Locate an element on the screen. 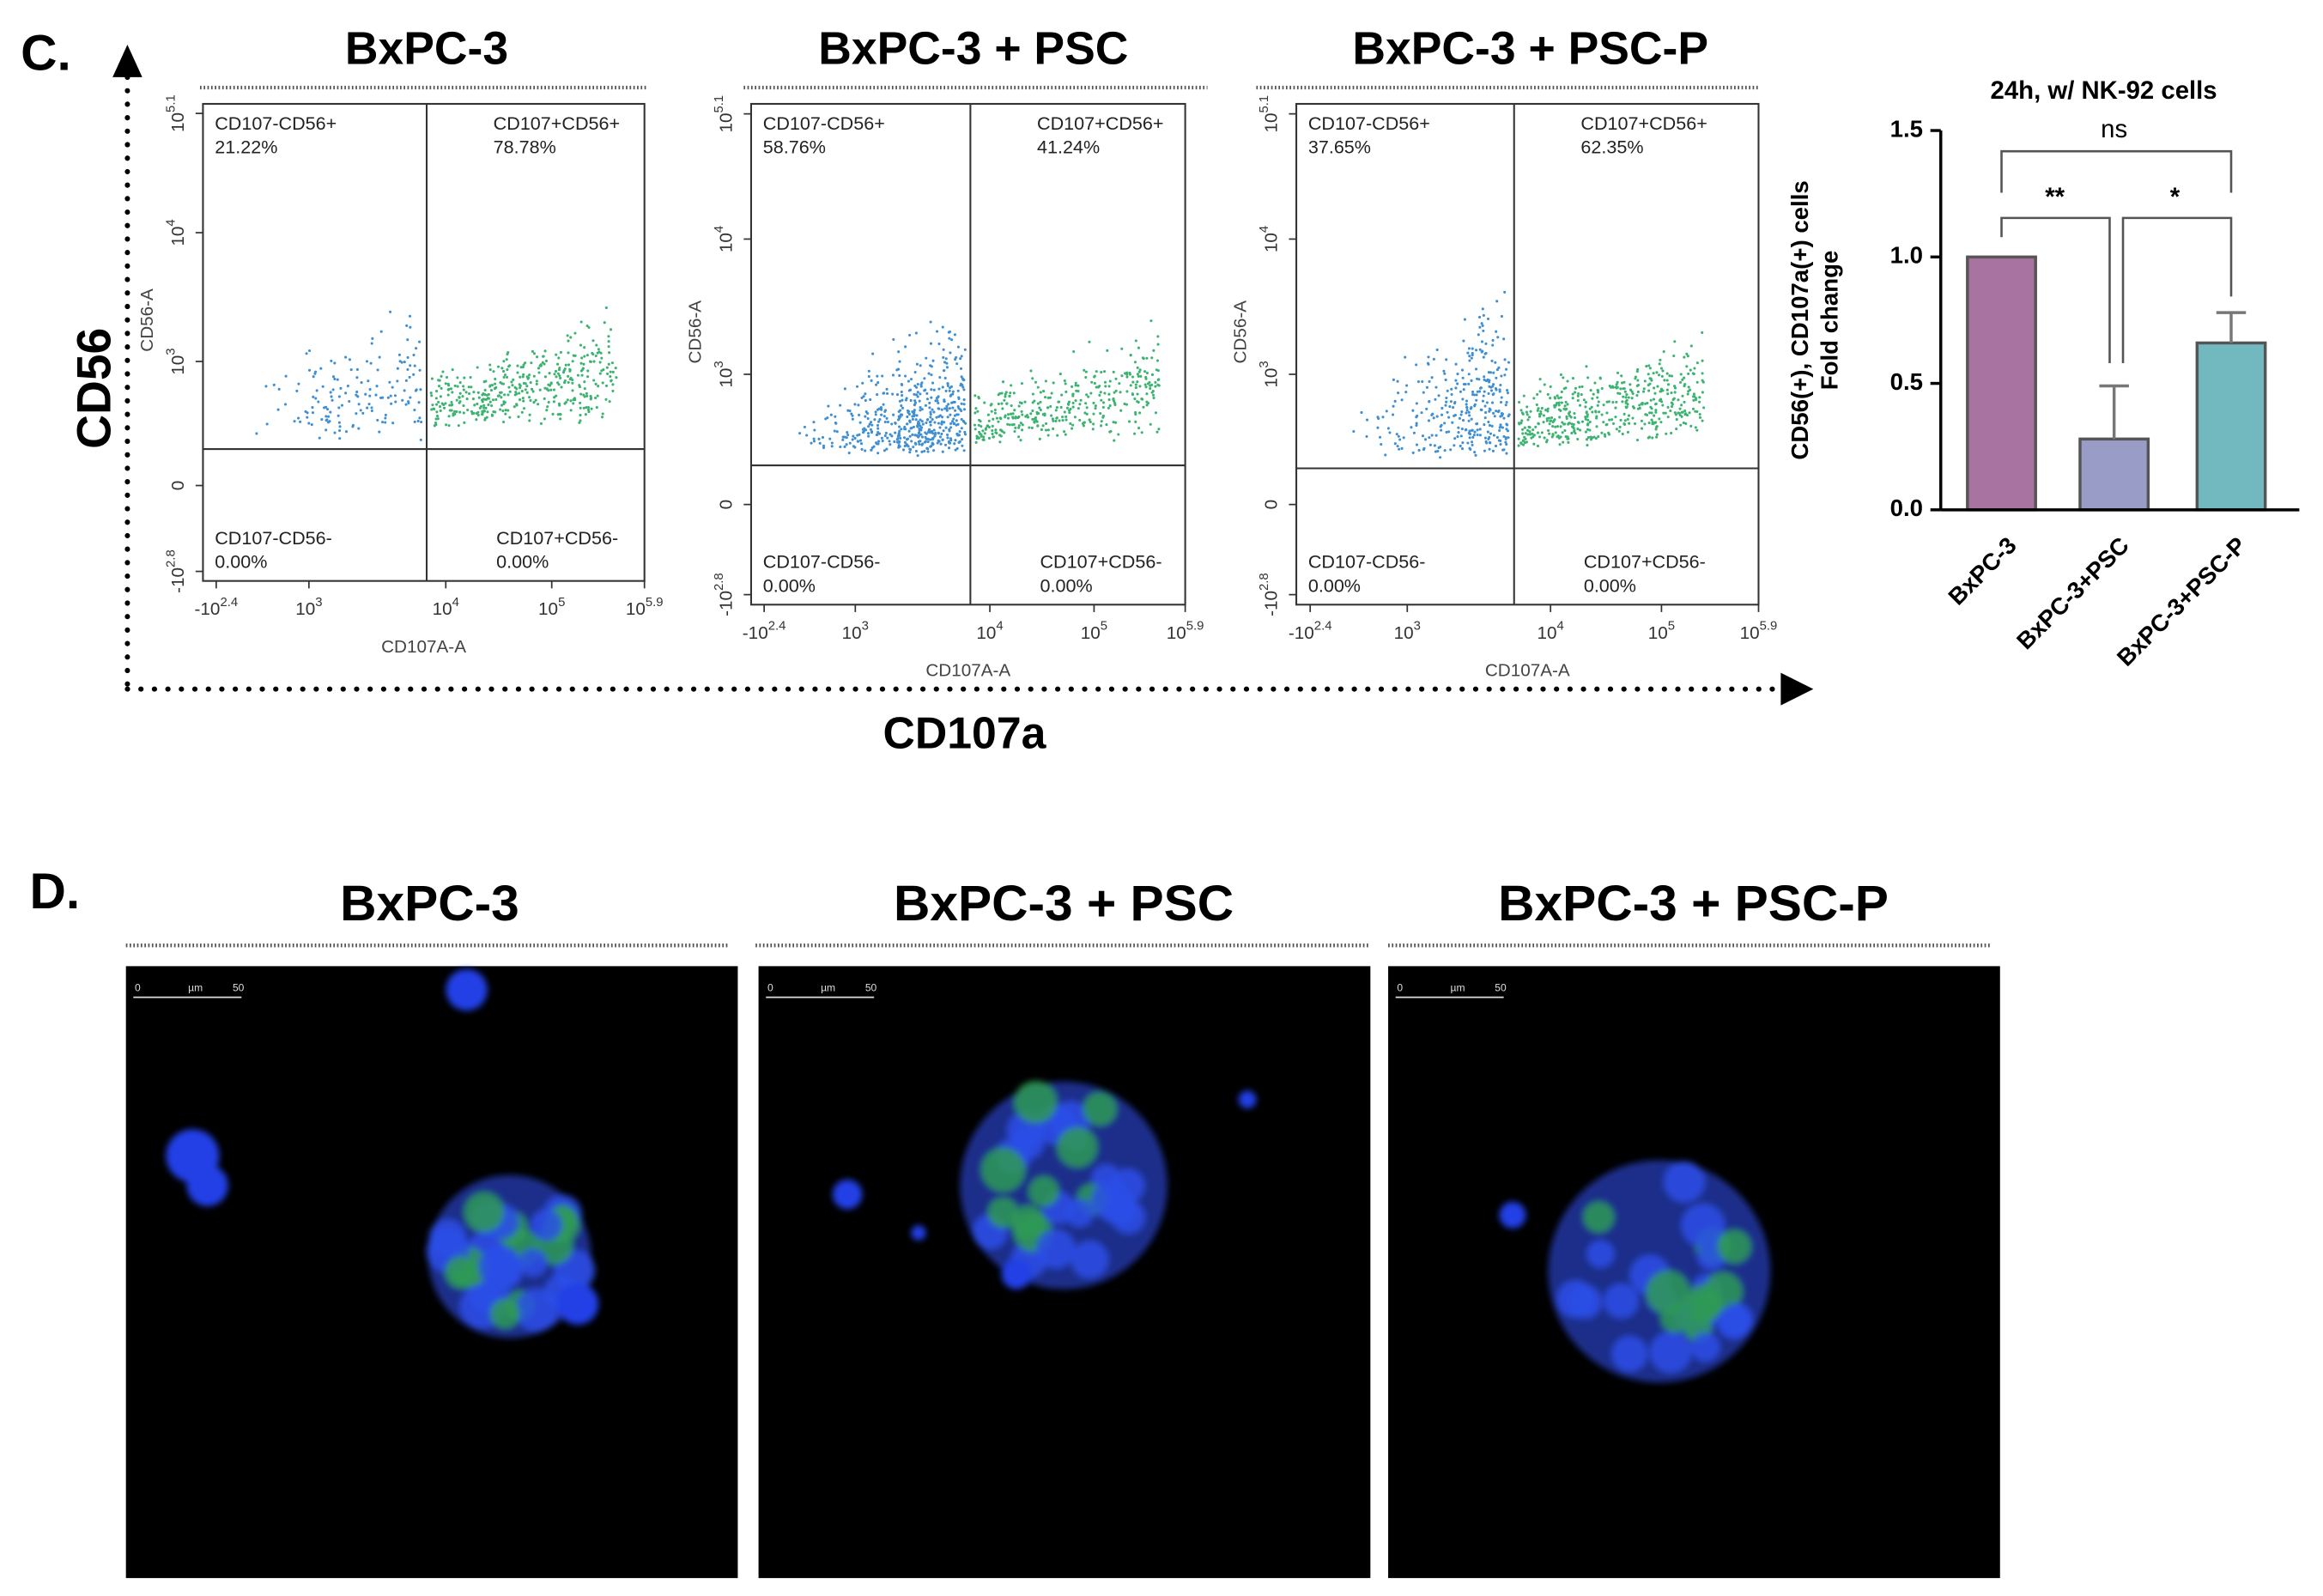 The height and width of the screenshot is (1596, 2323). nucleus is located at coordinates (1078, 1147).